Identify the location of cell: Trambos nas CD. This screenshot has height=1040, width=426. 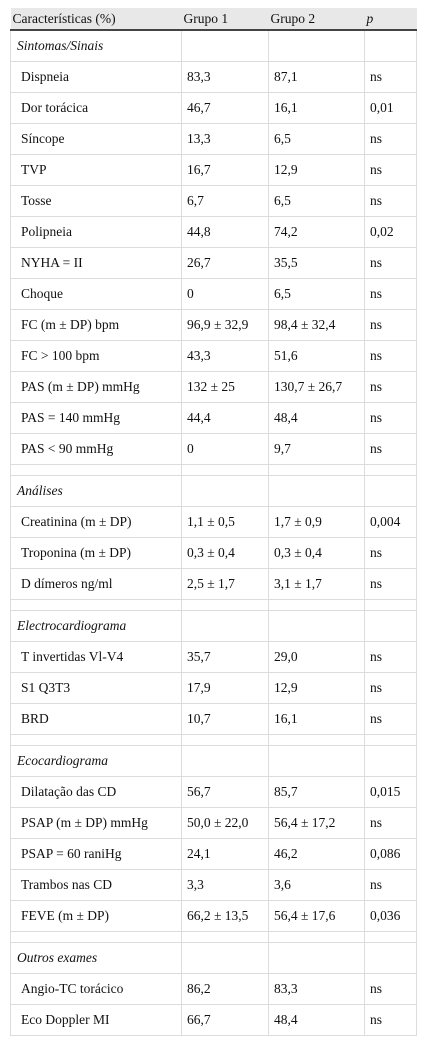
(96, 885).